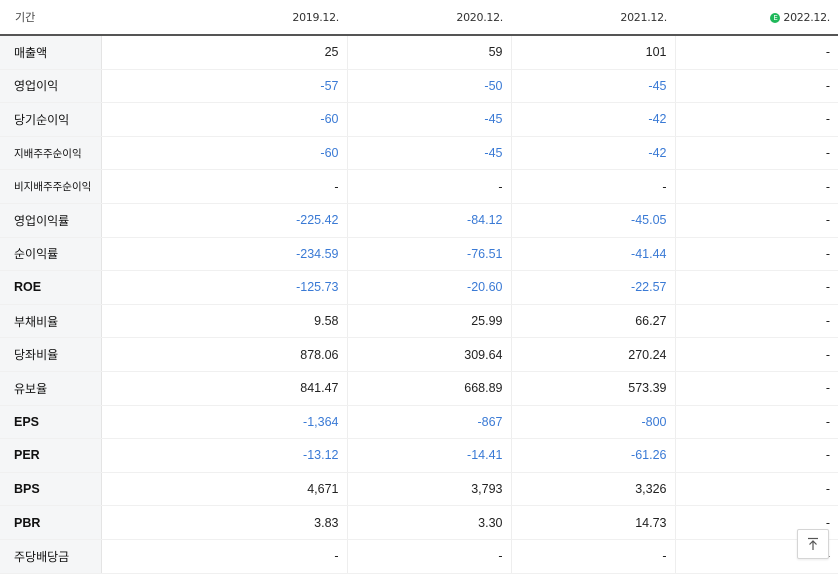 The height and width of the screenshot is (574, 838). What do you see at coordinates (593, 522) in the screenshot?
I see `table-cell: 14.73` at bounding box center [593, 522].